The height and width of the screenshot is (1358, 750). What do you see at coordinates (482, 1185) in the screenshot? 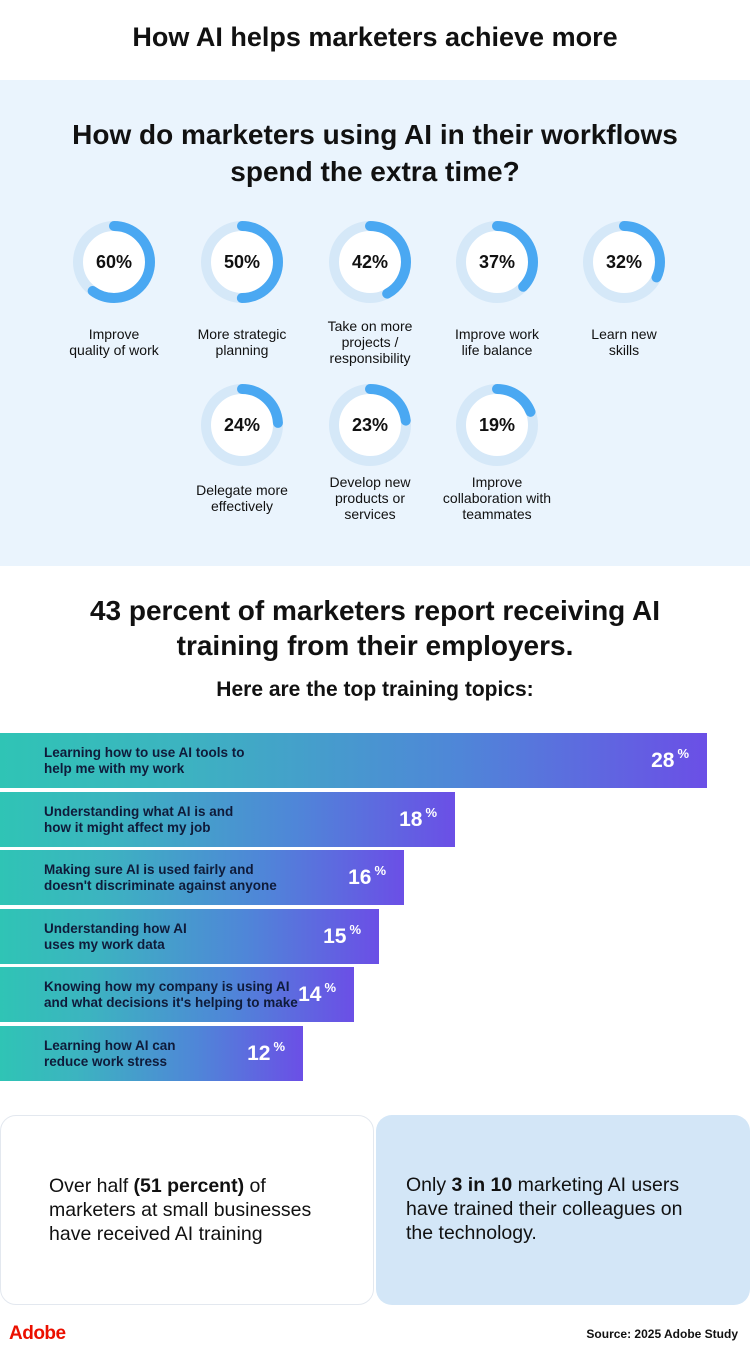
I see `stat-highlight: 3 in 10` at bounding box center [482, 1185].